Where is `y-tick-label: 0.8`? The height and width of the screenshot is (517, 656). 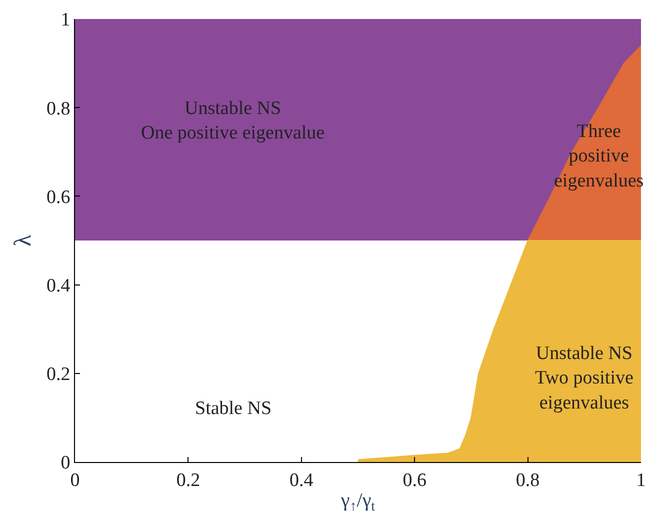
y-tick-label: 0.8 is located at coordinates (58, 109).